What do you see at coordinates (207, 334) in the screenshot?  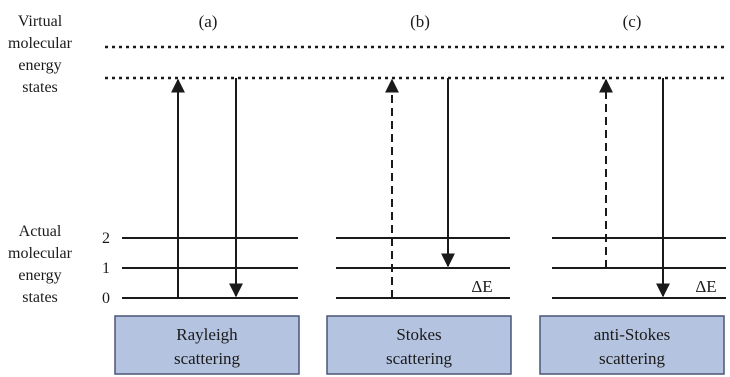 I see `box-label-line1: Rayleigh` at bounding box center [207, 334].